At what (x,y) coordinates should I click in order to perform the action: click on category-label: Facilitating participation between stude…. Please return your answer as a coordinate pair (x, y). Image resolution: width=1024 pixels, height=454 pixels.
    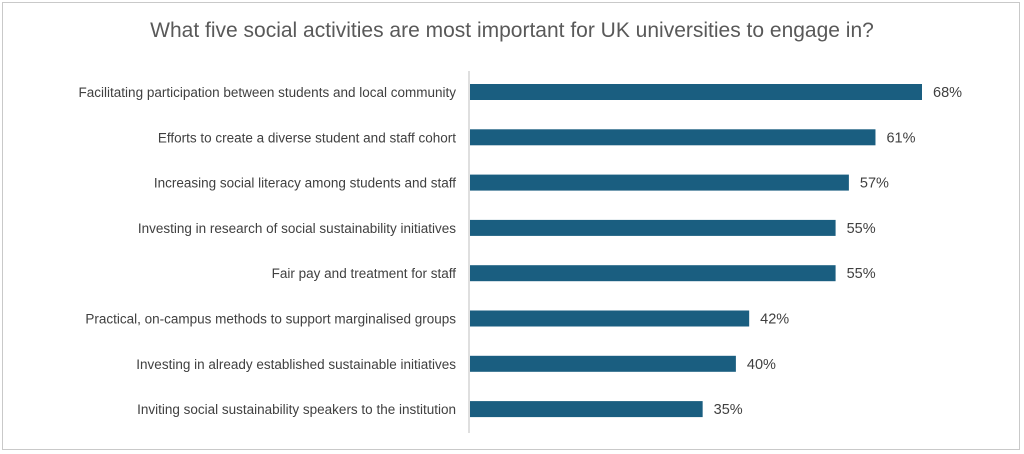
    Looking at the image, I should click on (268, 92).